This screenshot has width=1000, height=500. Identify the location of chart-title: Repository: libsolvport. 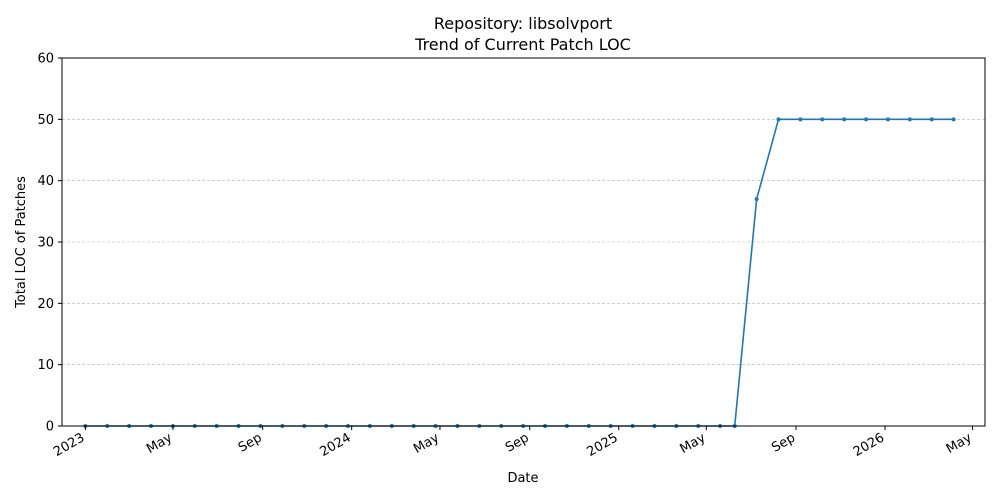
(523, 23).